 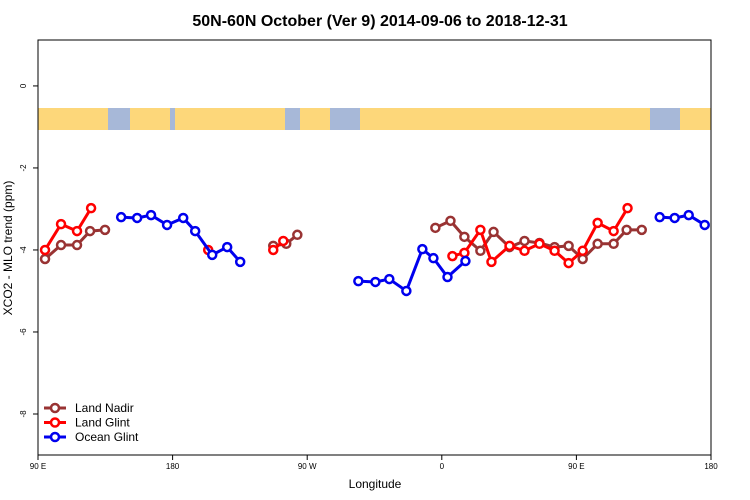 What do you see at coordinates (307, 466) in the screenshot?
I see `x-tick-label: 90 W` at bounding box center [307, 466].